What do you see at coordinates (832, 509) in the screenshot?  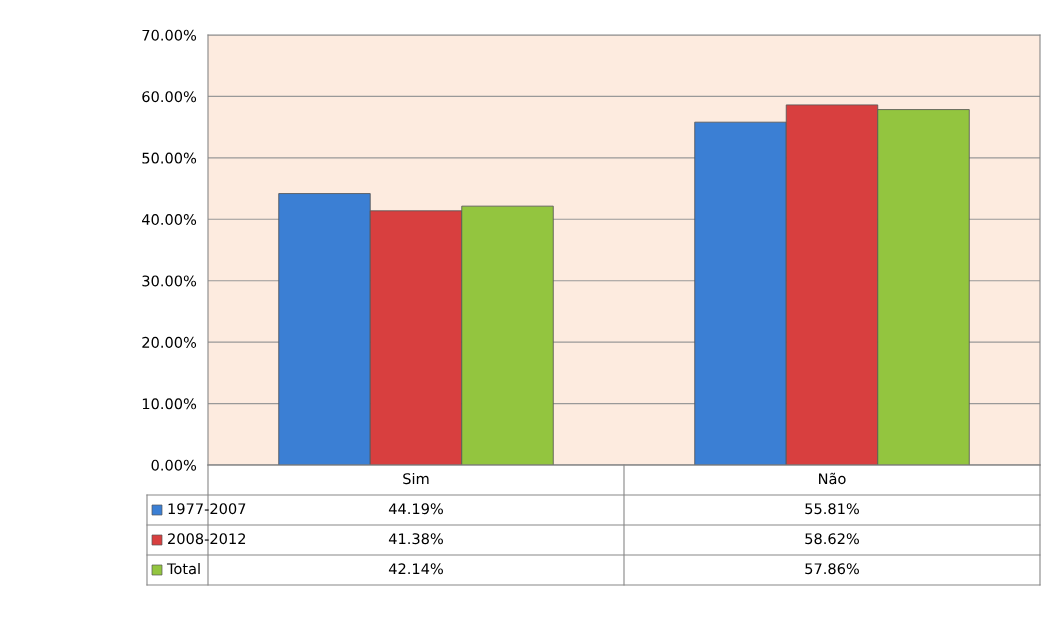 I see `text: 55.81%` at bounding box center [832, 509].